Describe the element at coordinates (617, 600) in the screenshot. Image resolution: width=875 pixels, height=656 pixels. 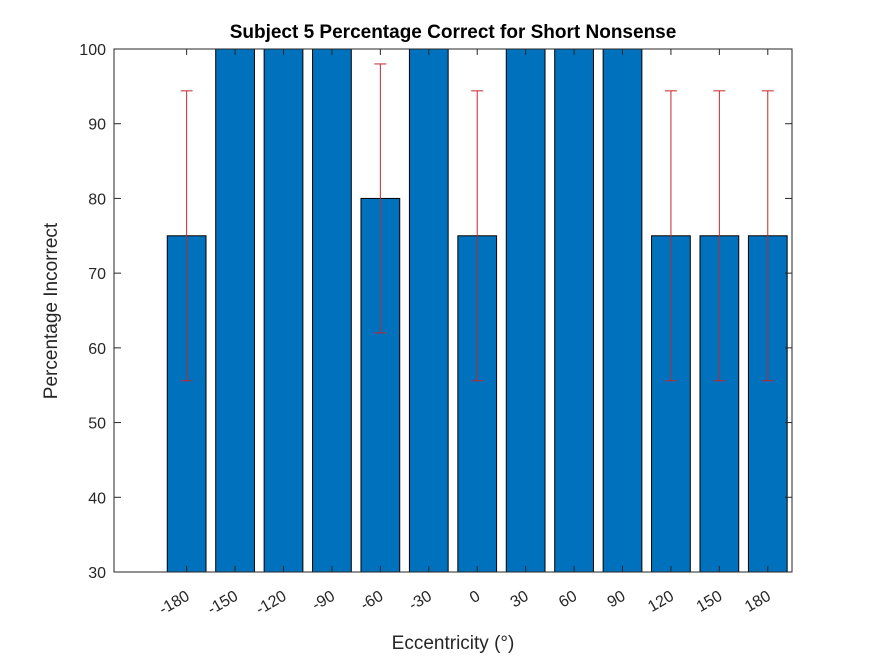
I see `x-tick-label: 90` at that location.